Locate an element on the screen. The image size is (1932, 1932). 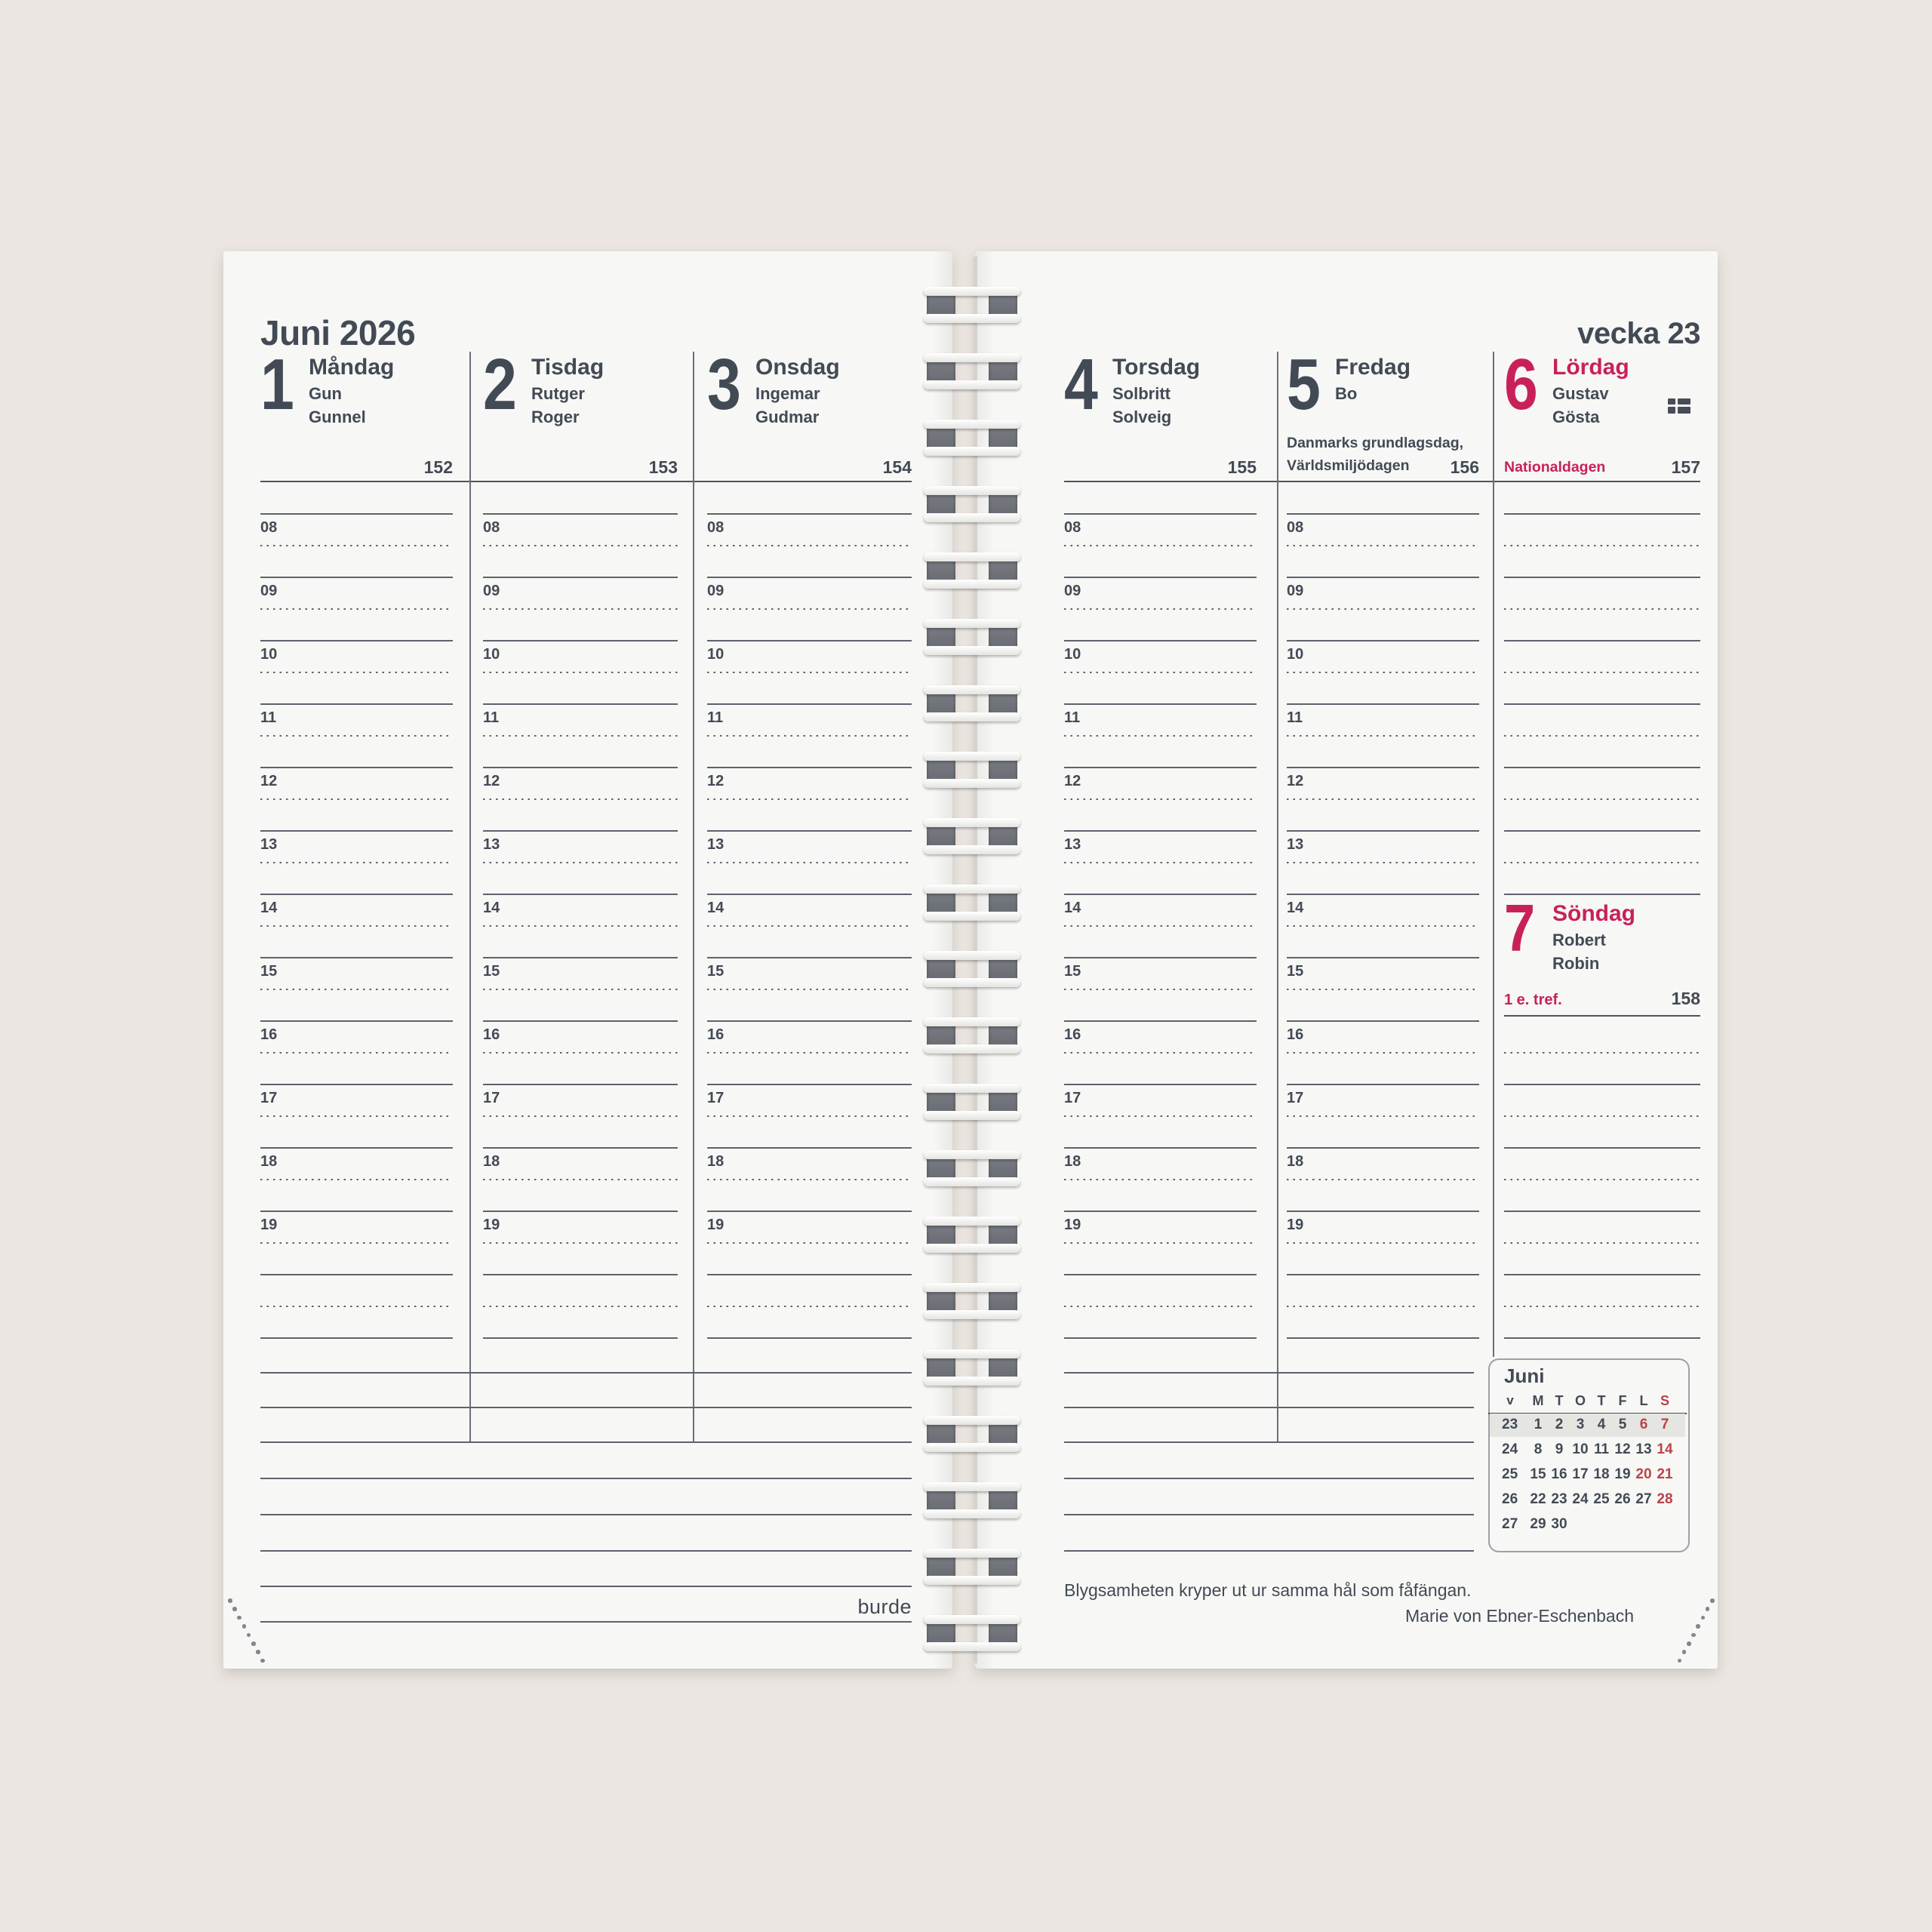
day-number: 2 is located at coordinates (500, 384).